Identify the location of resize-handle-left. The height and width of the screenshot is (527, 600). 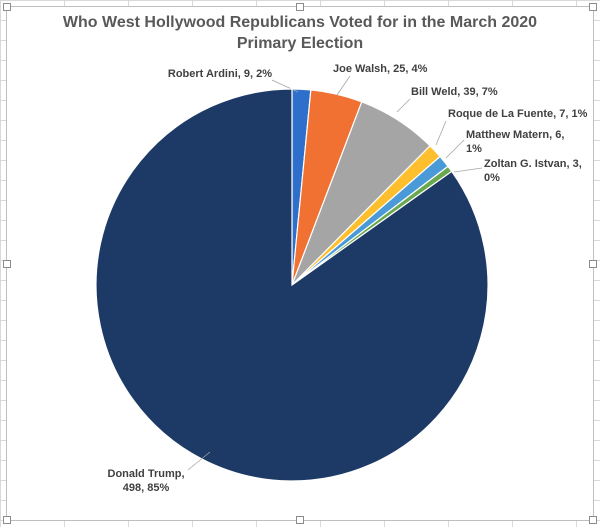
(7, 264).